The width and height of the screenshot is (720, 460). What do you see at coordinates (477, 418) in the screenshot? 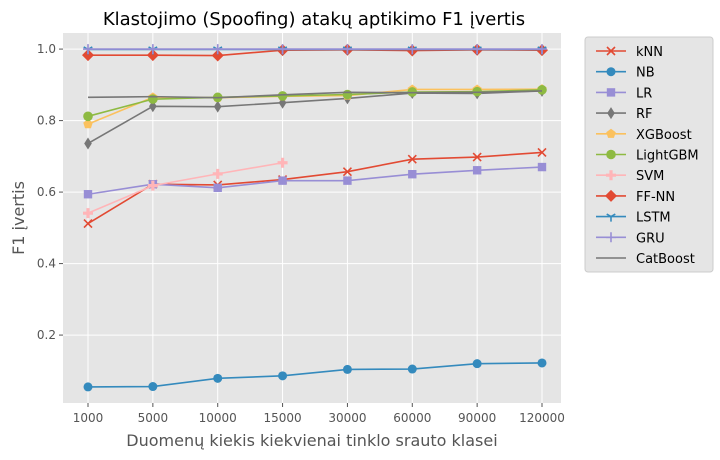
I see `x-tick-label: 90000` at bounding box center [477, 418].